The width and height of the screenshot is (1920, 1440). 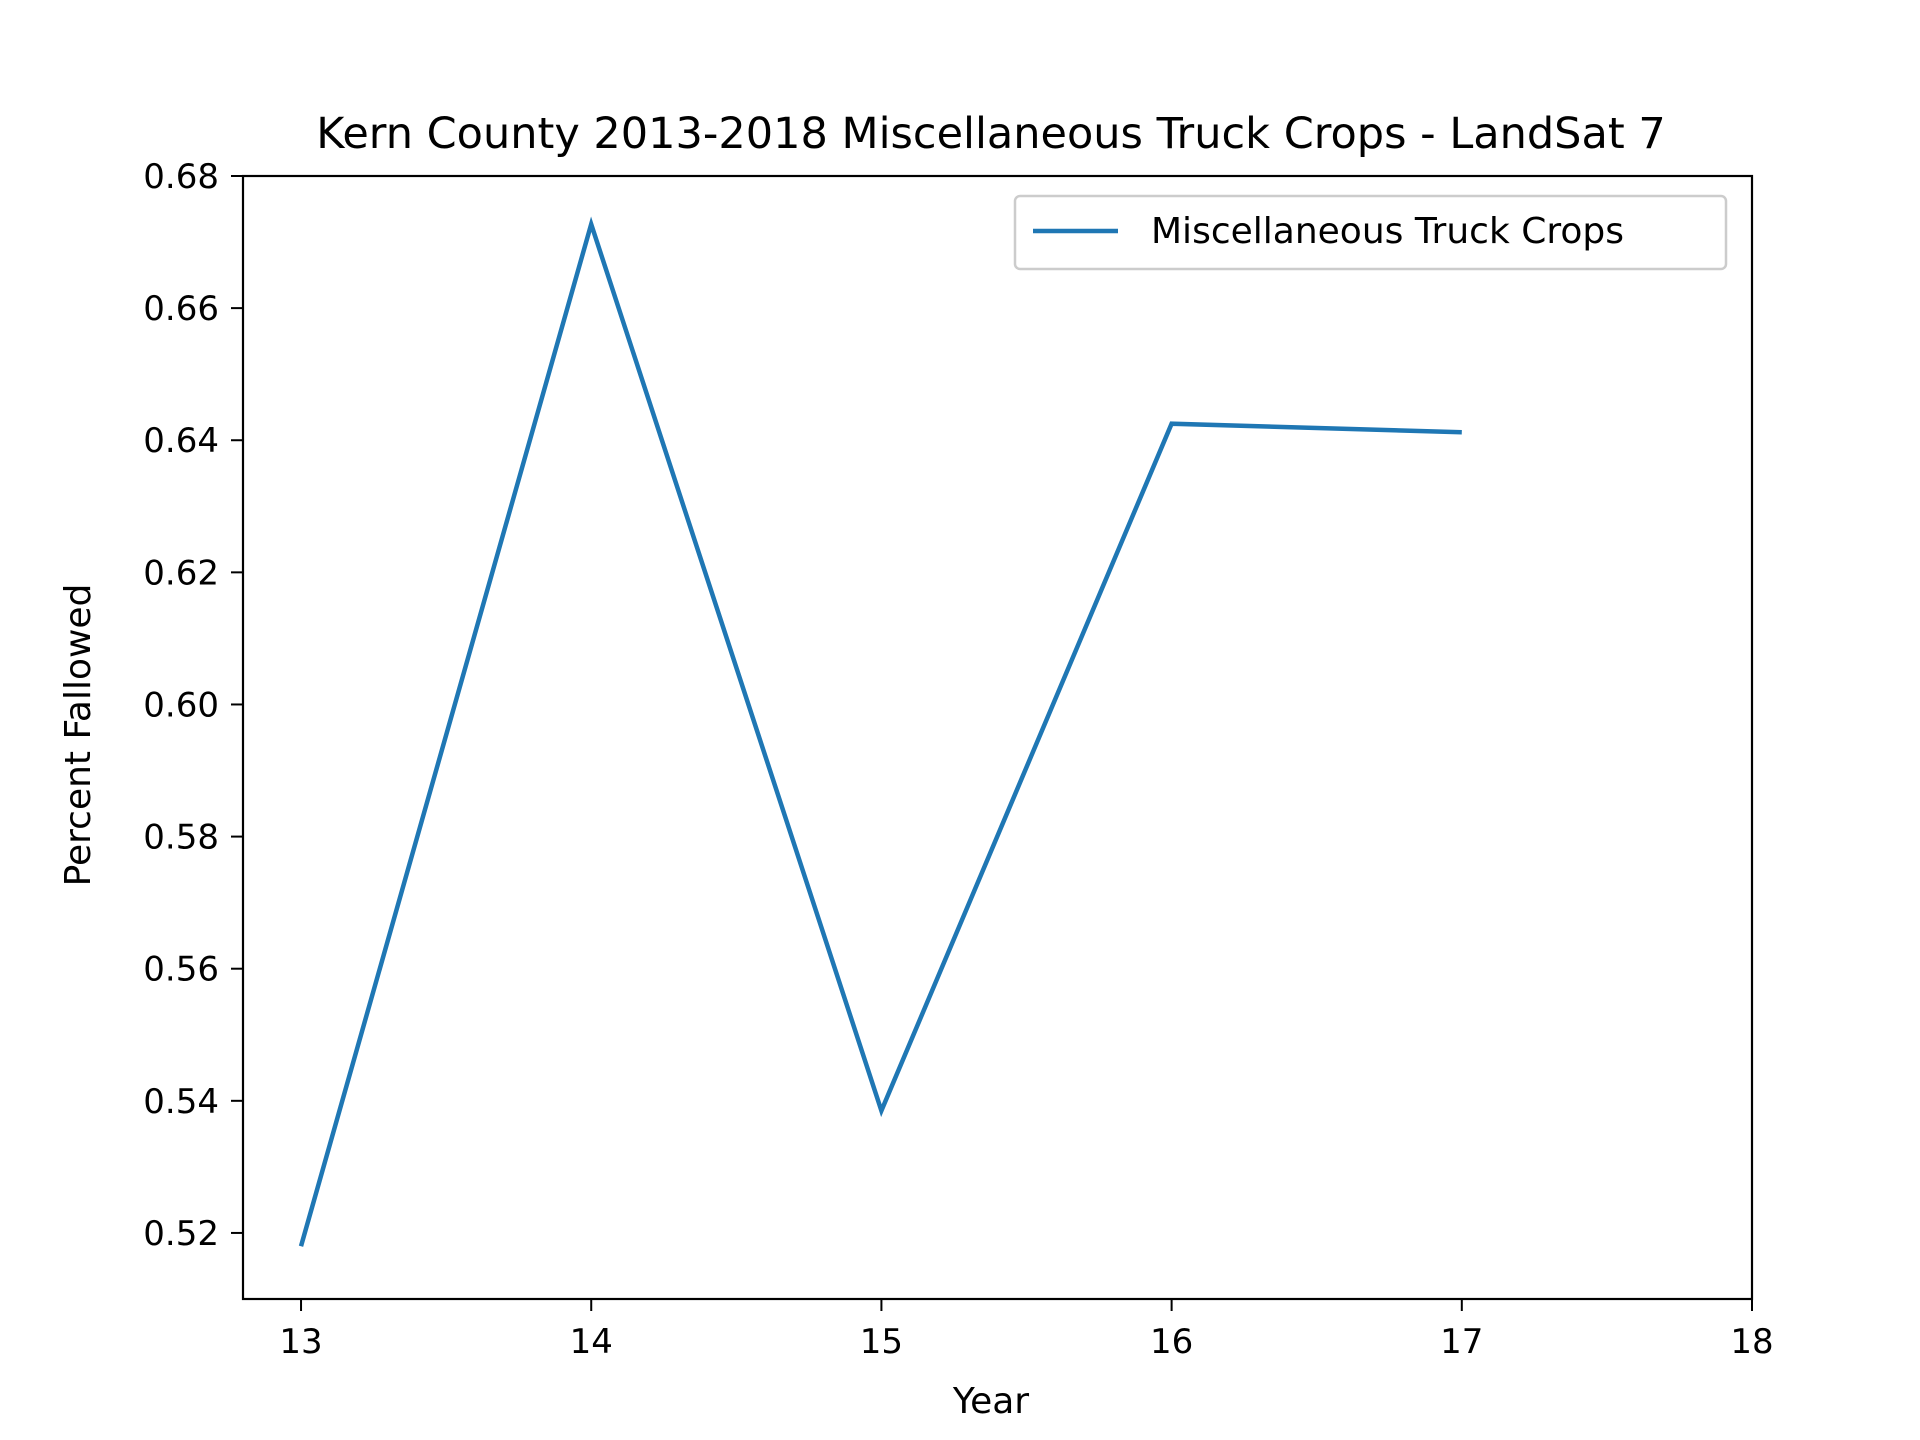 What do you see at coordinates (181, 705) in the screenshot?
I see `y-tick-label: 0.60` at bounding box center [181, 705].